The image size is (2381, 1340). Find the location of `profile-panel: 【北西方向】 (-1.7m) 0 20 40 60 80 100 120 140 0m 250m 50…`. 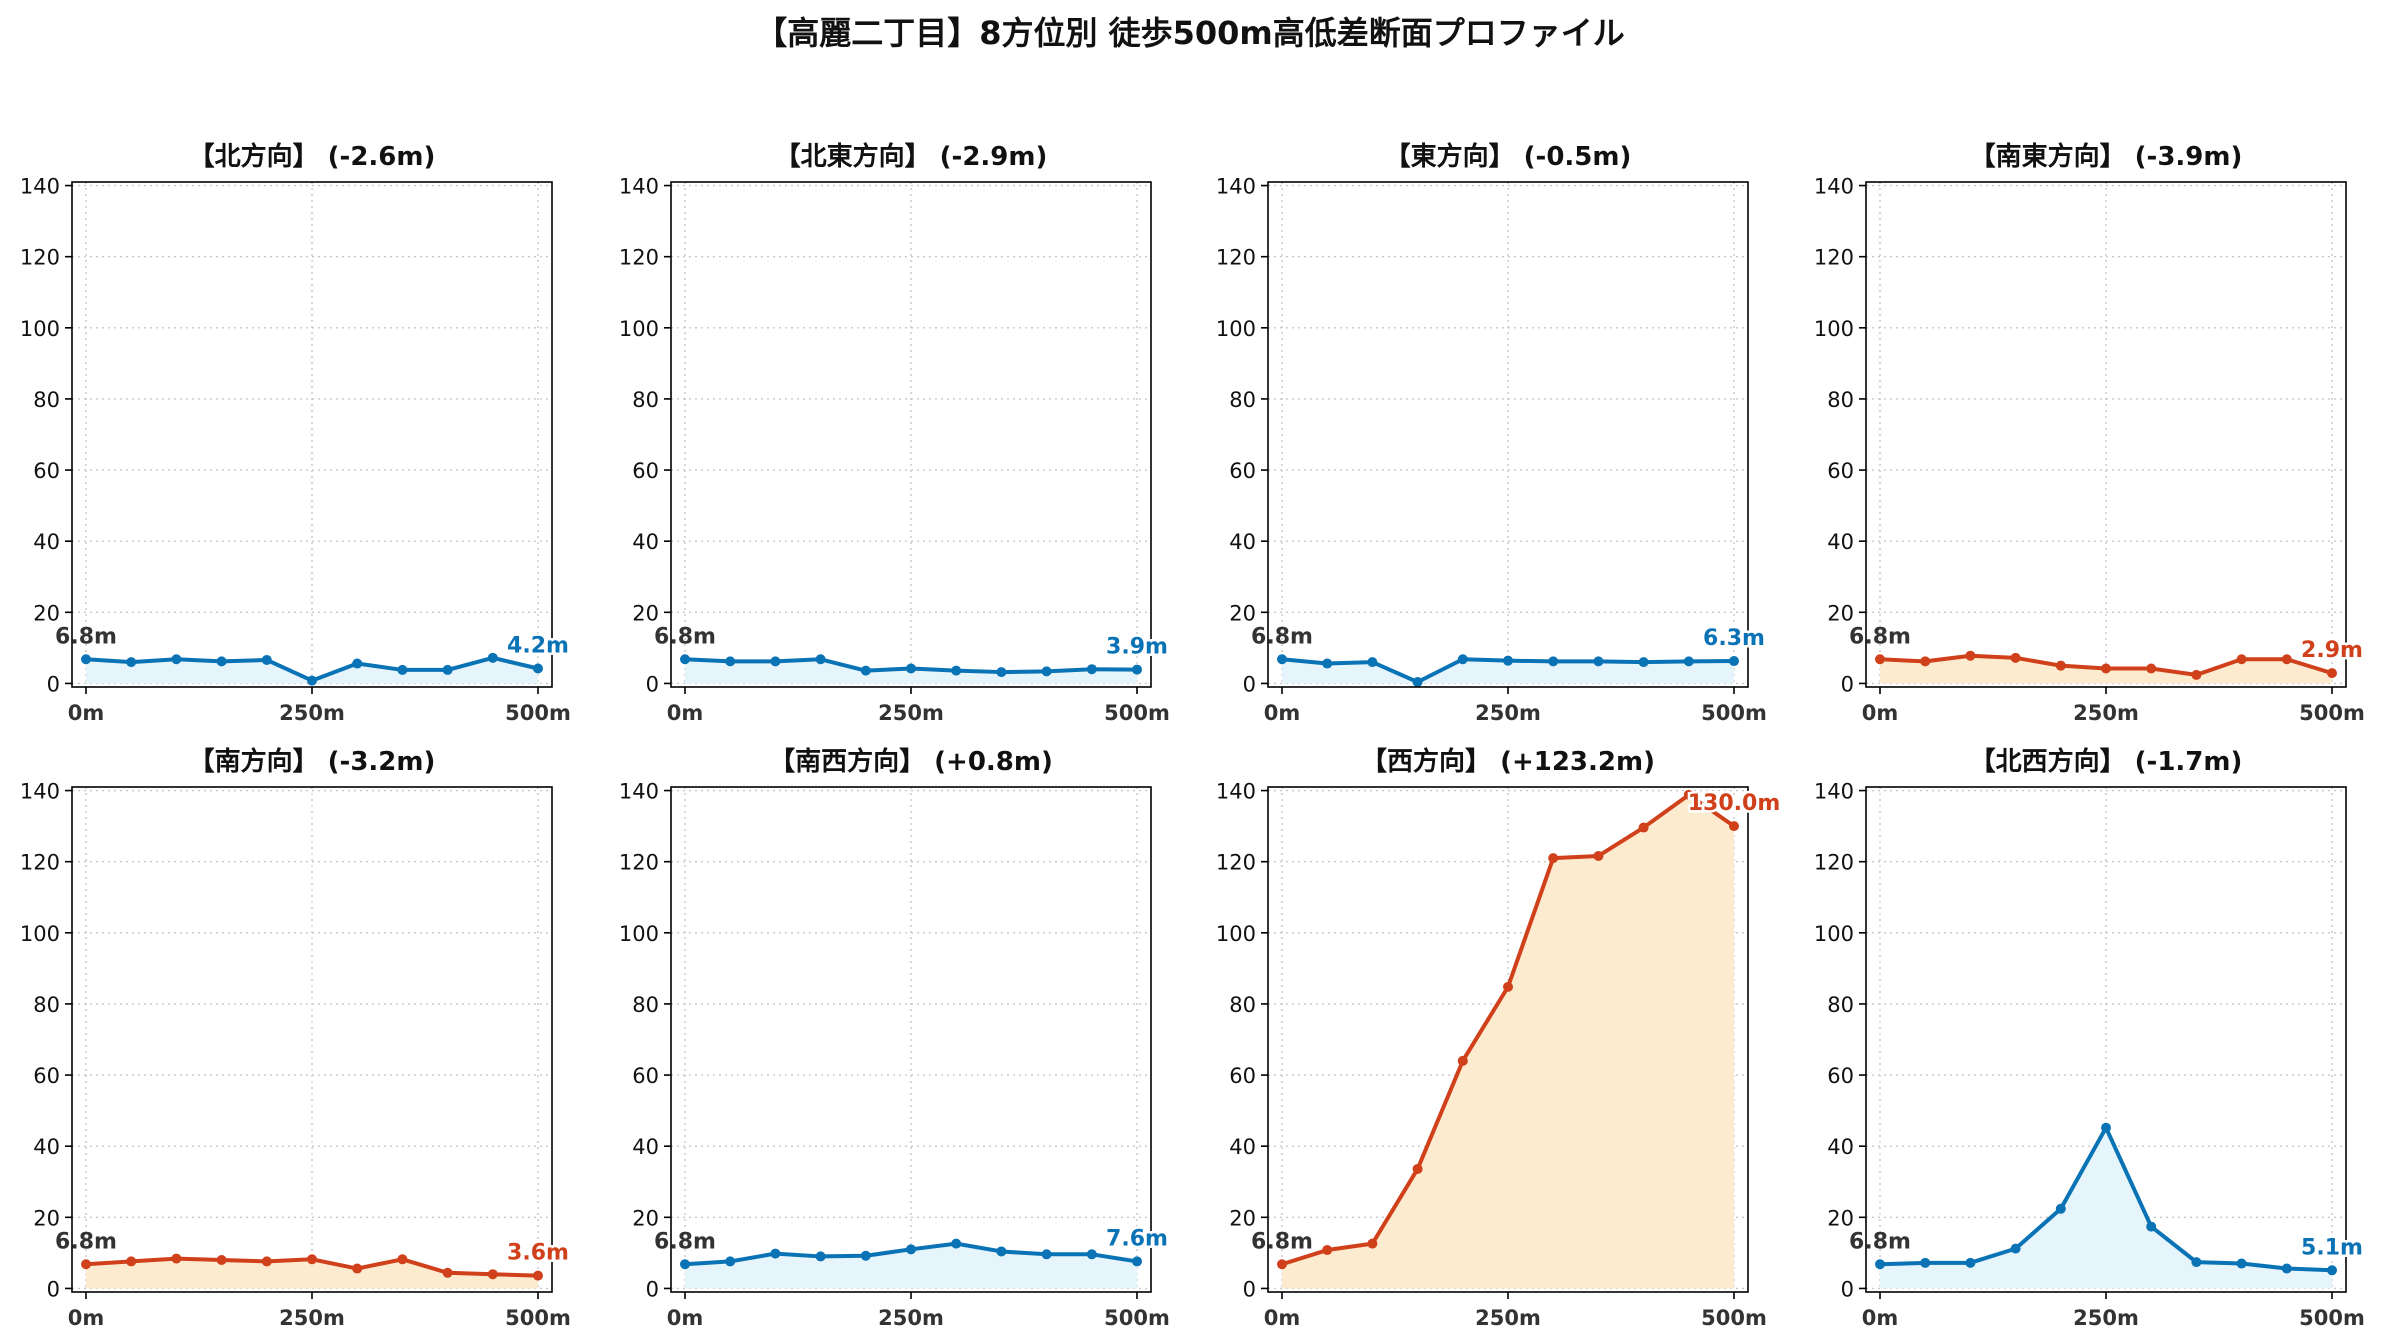

profile-panel: 【北西方向】 (-1.7m) 0 20 40 60 80 100 120 140 0m 250m 50… is located at coordinates (2090, 1038).